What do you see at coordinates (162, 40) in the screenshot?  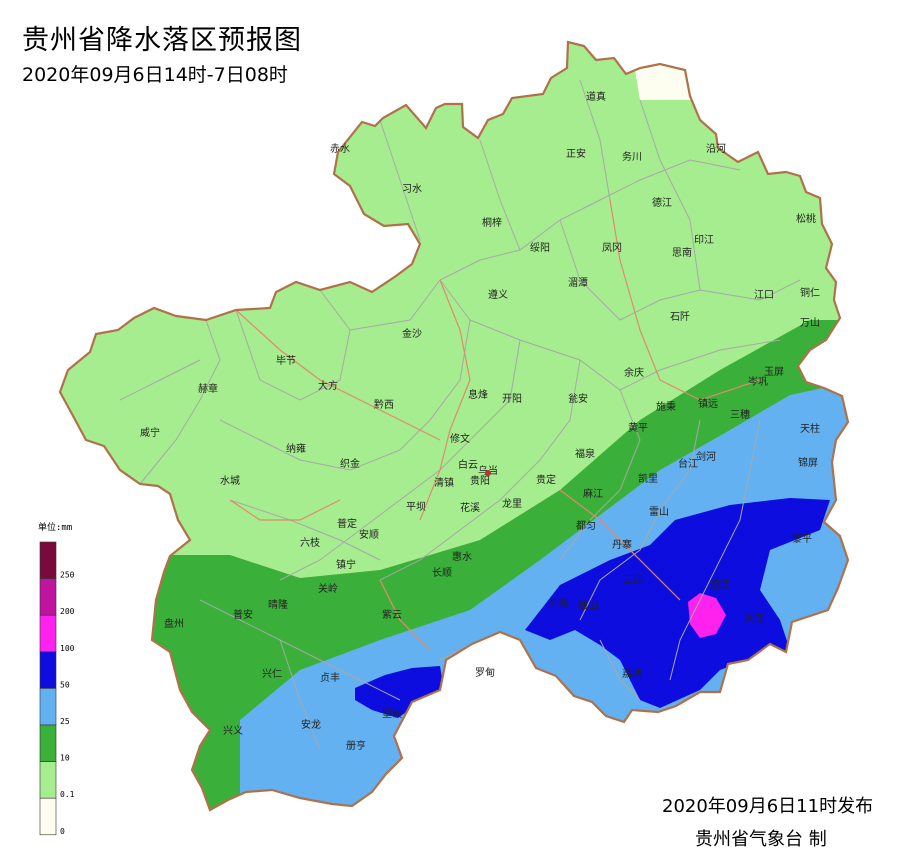 I see `map-title: 贵州省降水落区预报图` at bounding box center [162, 40].